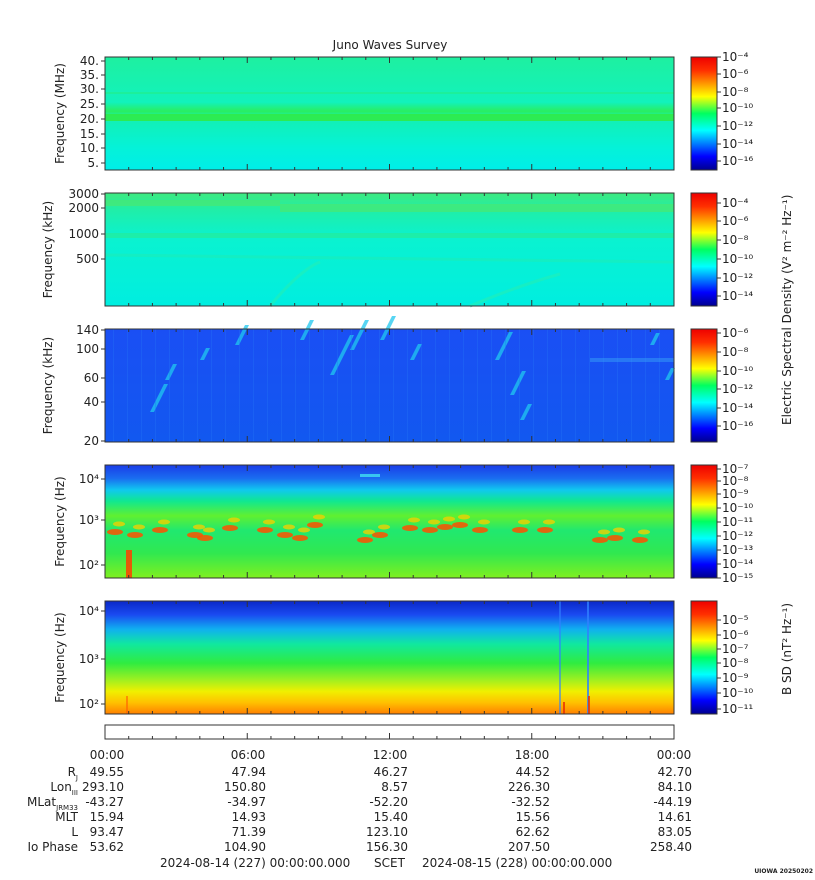 Image resolution: width=815 pixels, height=880 pixels. Describe the element at coordinates (73, 773) in the screenshot. I see `ephemeris-row-label: RJ` at that location.